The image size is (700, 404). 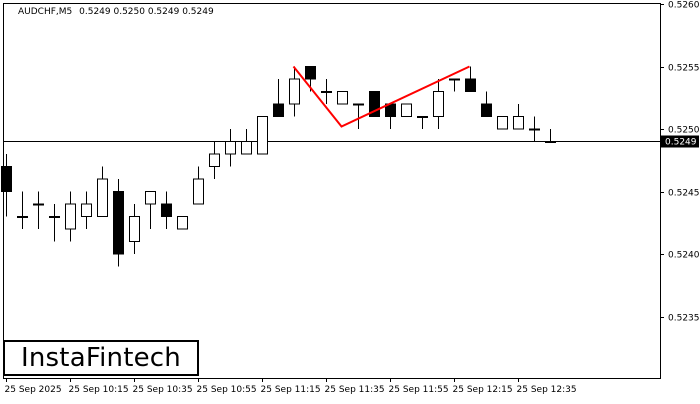 I want to click on pattern-layer, so click(x=381, y=96).